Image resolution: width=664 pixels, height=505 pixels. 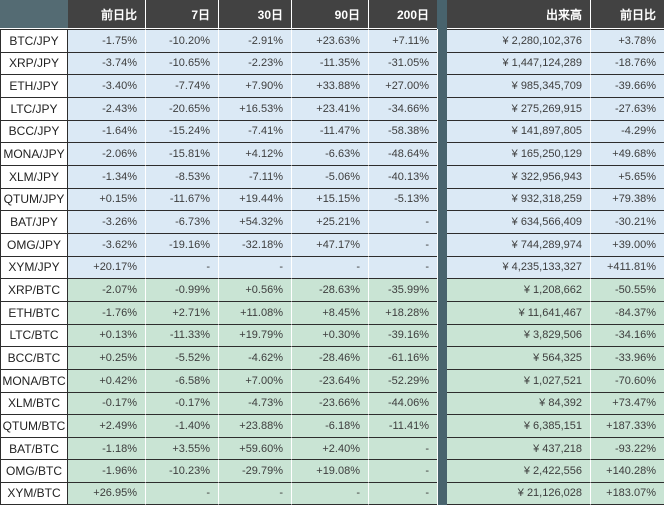 What do you see at coordinates (254, 108) in the screenshot?
I see `change-30d-cell: +16.53%` at bounding box center [254, 108].